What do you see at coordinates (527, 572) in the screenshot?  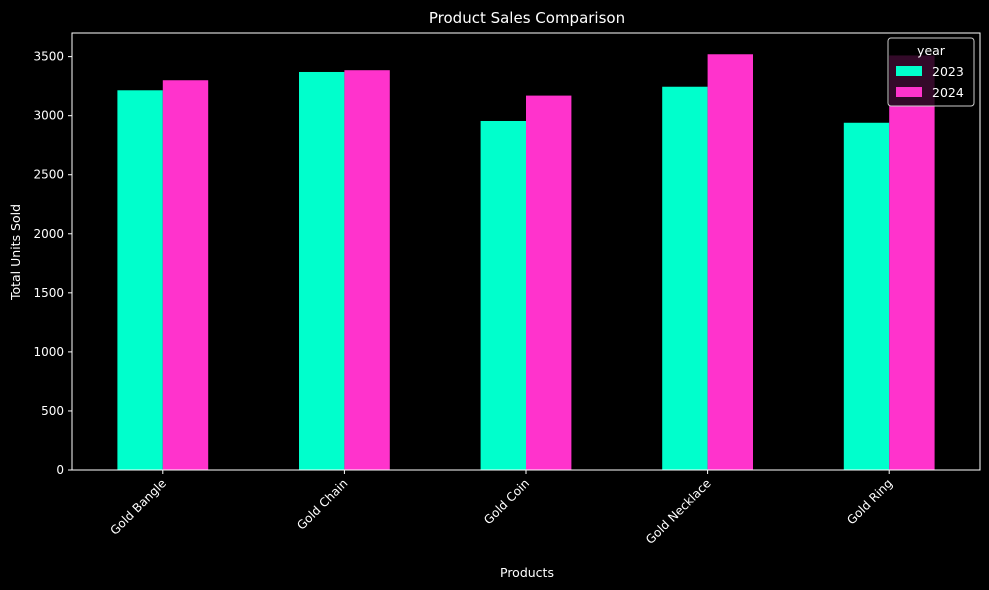 I see `x-axis-title: Products` at bounding box center [527, 572].